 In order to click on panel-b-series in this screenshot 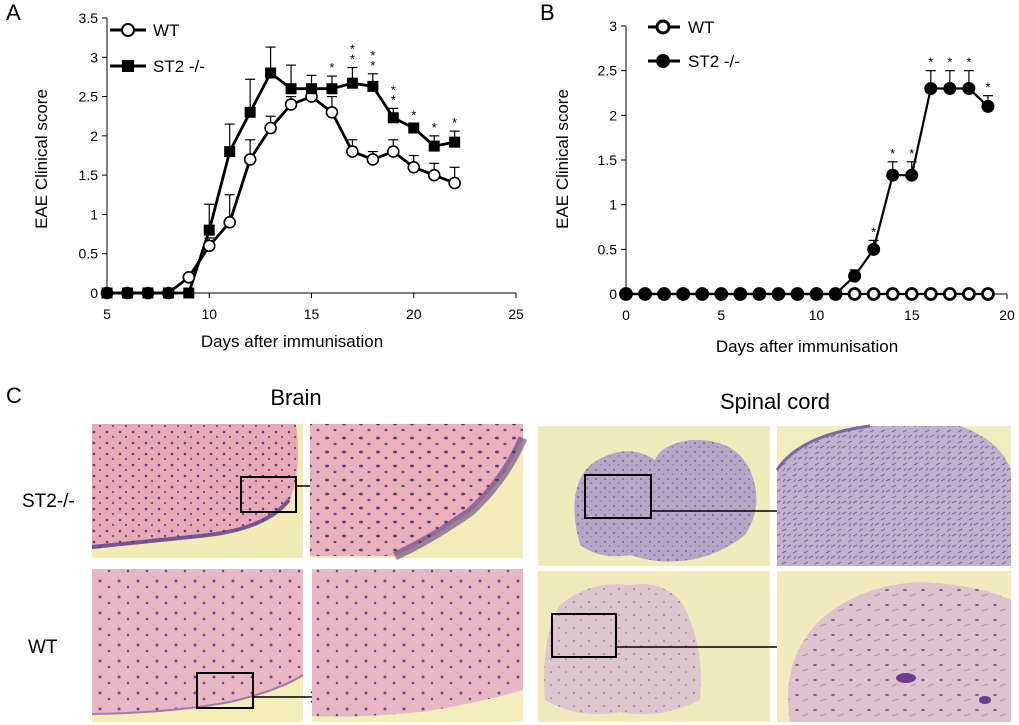, I will do `click(807, 185)`.